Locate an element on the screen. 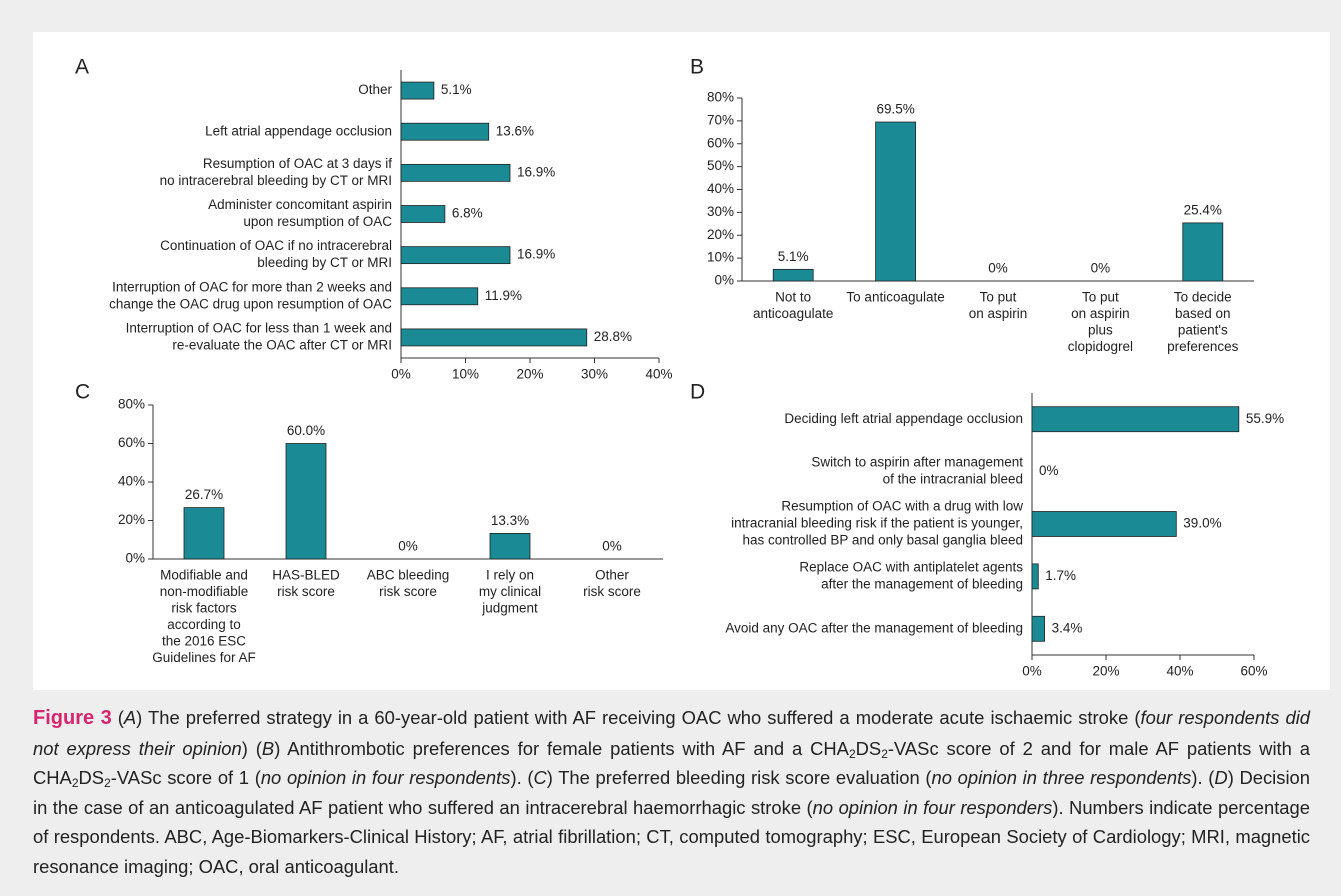 The image size is (1341, 896). category-label: re-evaluate the OAC after CT or MRI is located at coordinates (282, 344).